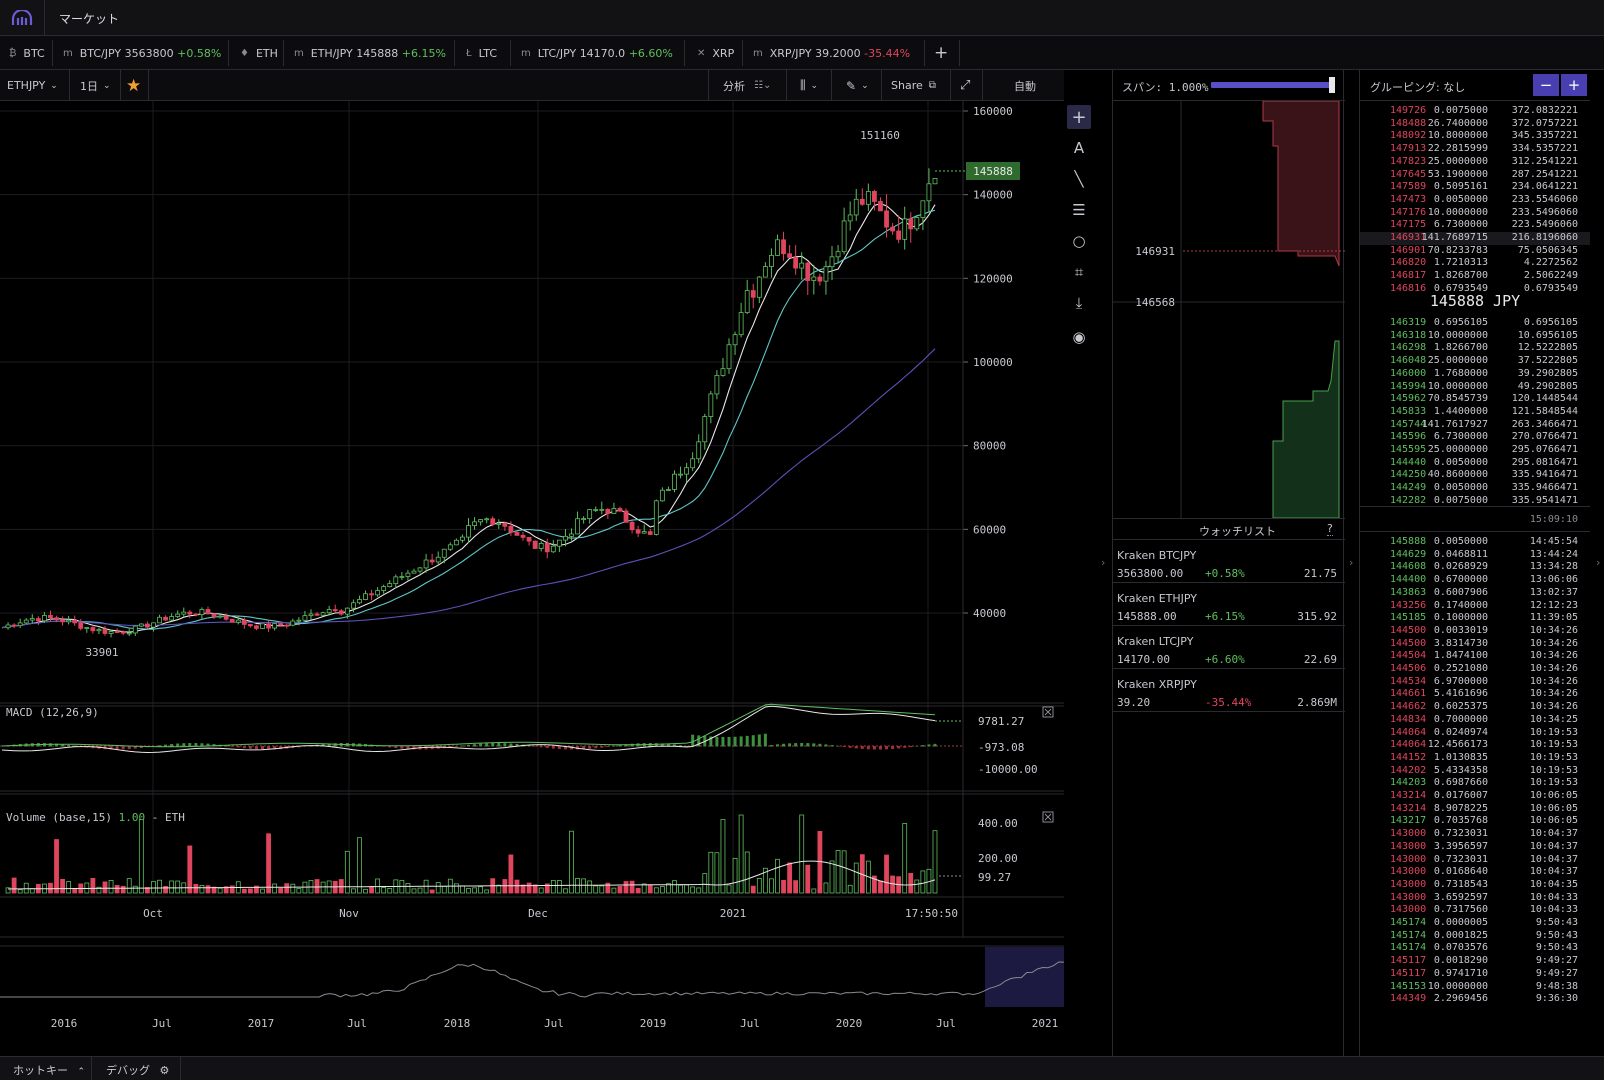 This screenshot has height=1080, width=1604. What do you see at coordinates (1475, 783) in the screenshot?
I see `trade-row: 144203 0.6987660 10:19:53` at bounding box center [1475, 783].